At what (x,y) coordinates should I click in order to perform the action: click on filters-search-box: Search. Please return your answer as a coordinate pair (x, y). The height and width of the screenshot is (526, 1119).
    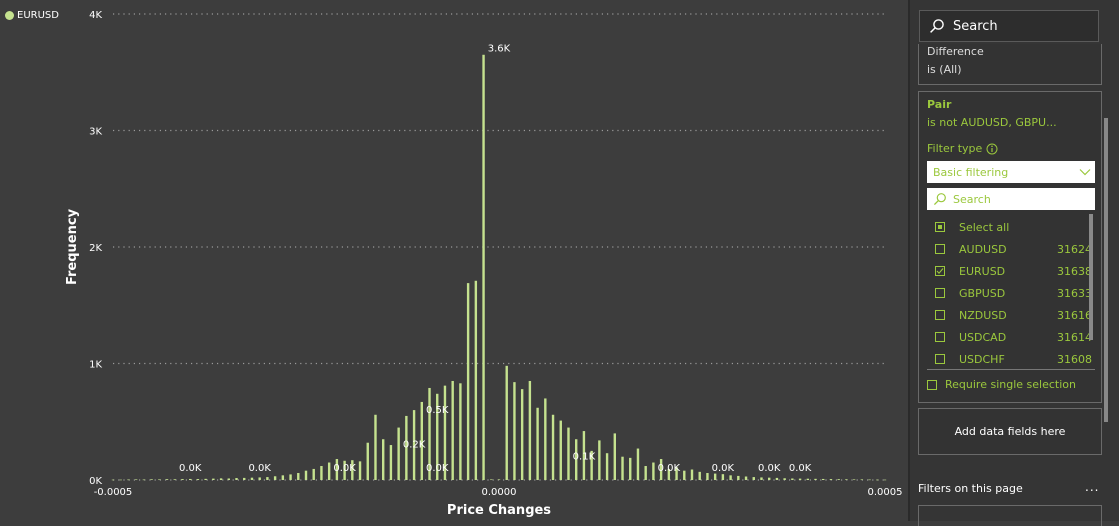
    Looking at the image, I should click on (1009, 26).